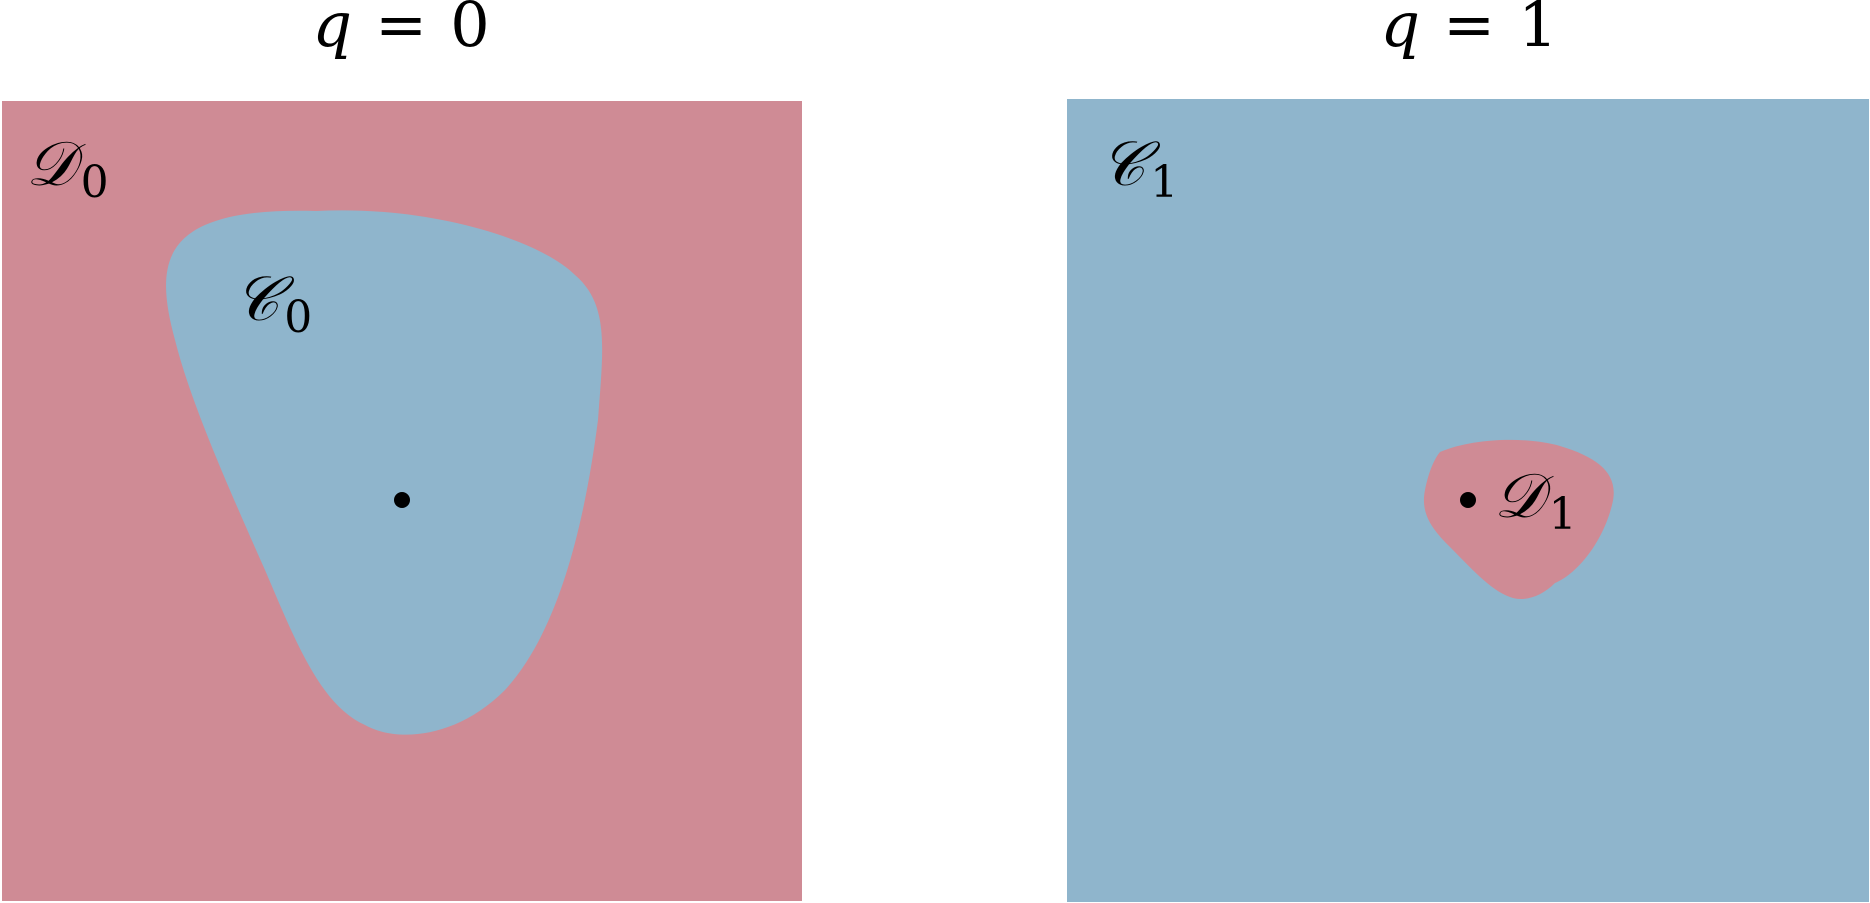 This screenshot has height=903, width=1870. I want to click on d1-label-subscript: 1, so click(1563, 514).